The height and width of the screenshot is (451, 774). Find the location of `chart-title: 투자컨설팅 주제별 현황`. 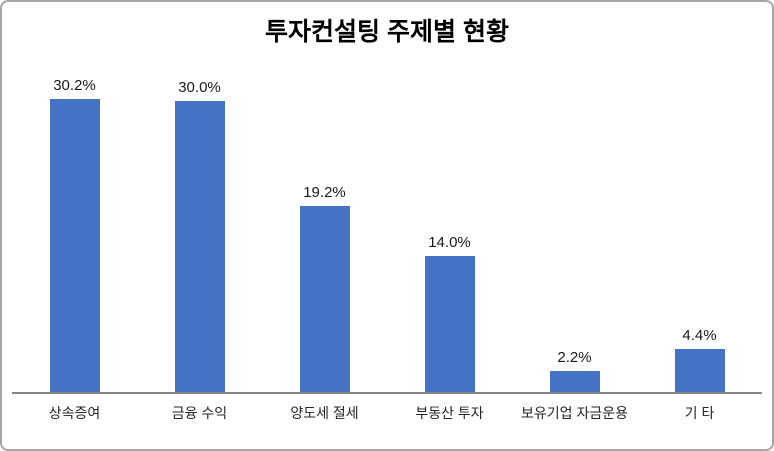

chart-title: 투자컨설팅 주제별 현황 is located at coordinates (387, 32).